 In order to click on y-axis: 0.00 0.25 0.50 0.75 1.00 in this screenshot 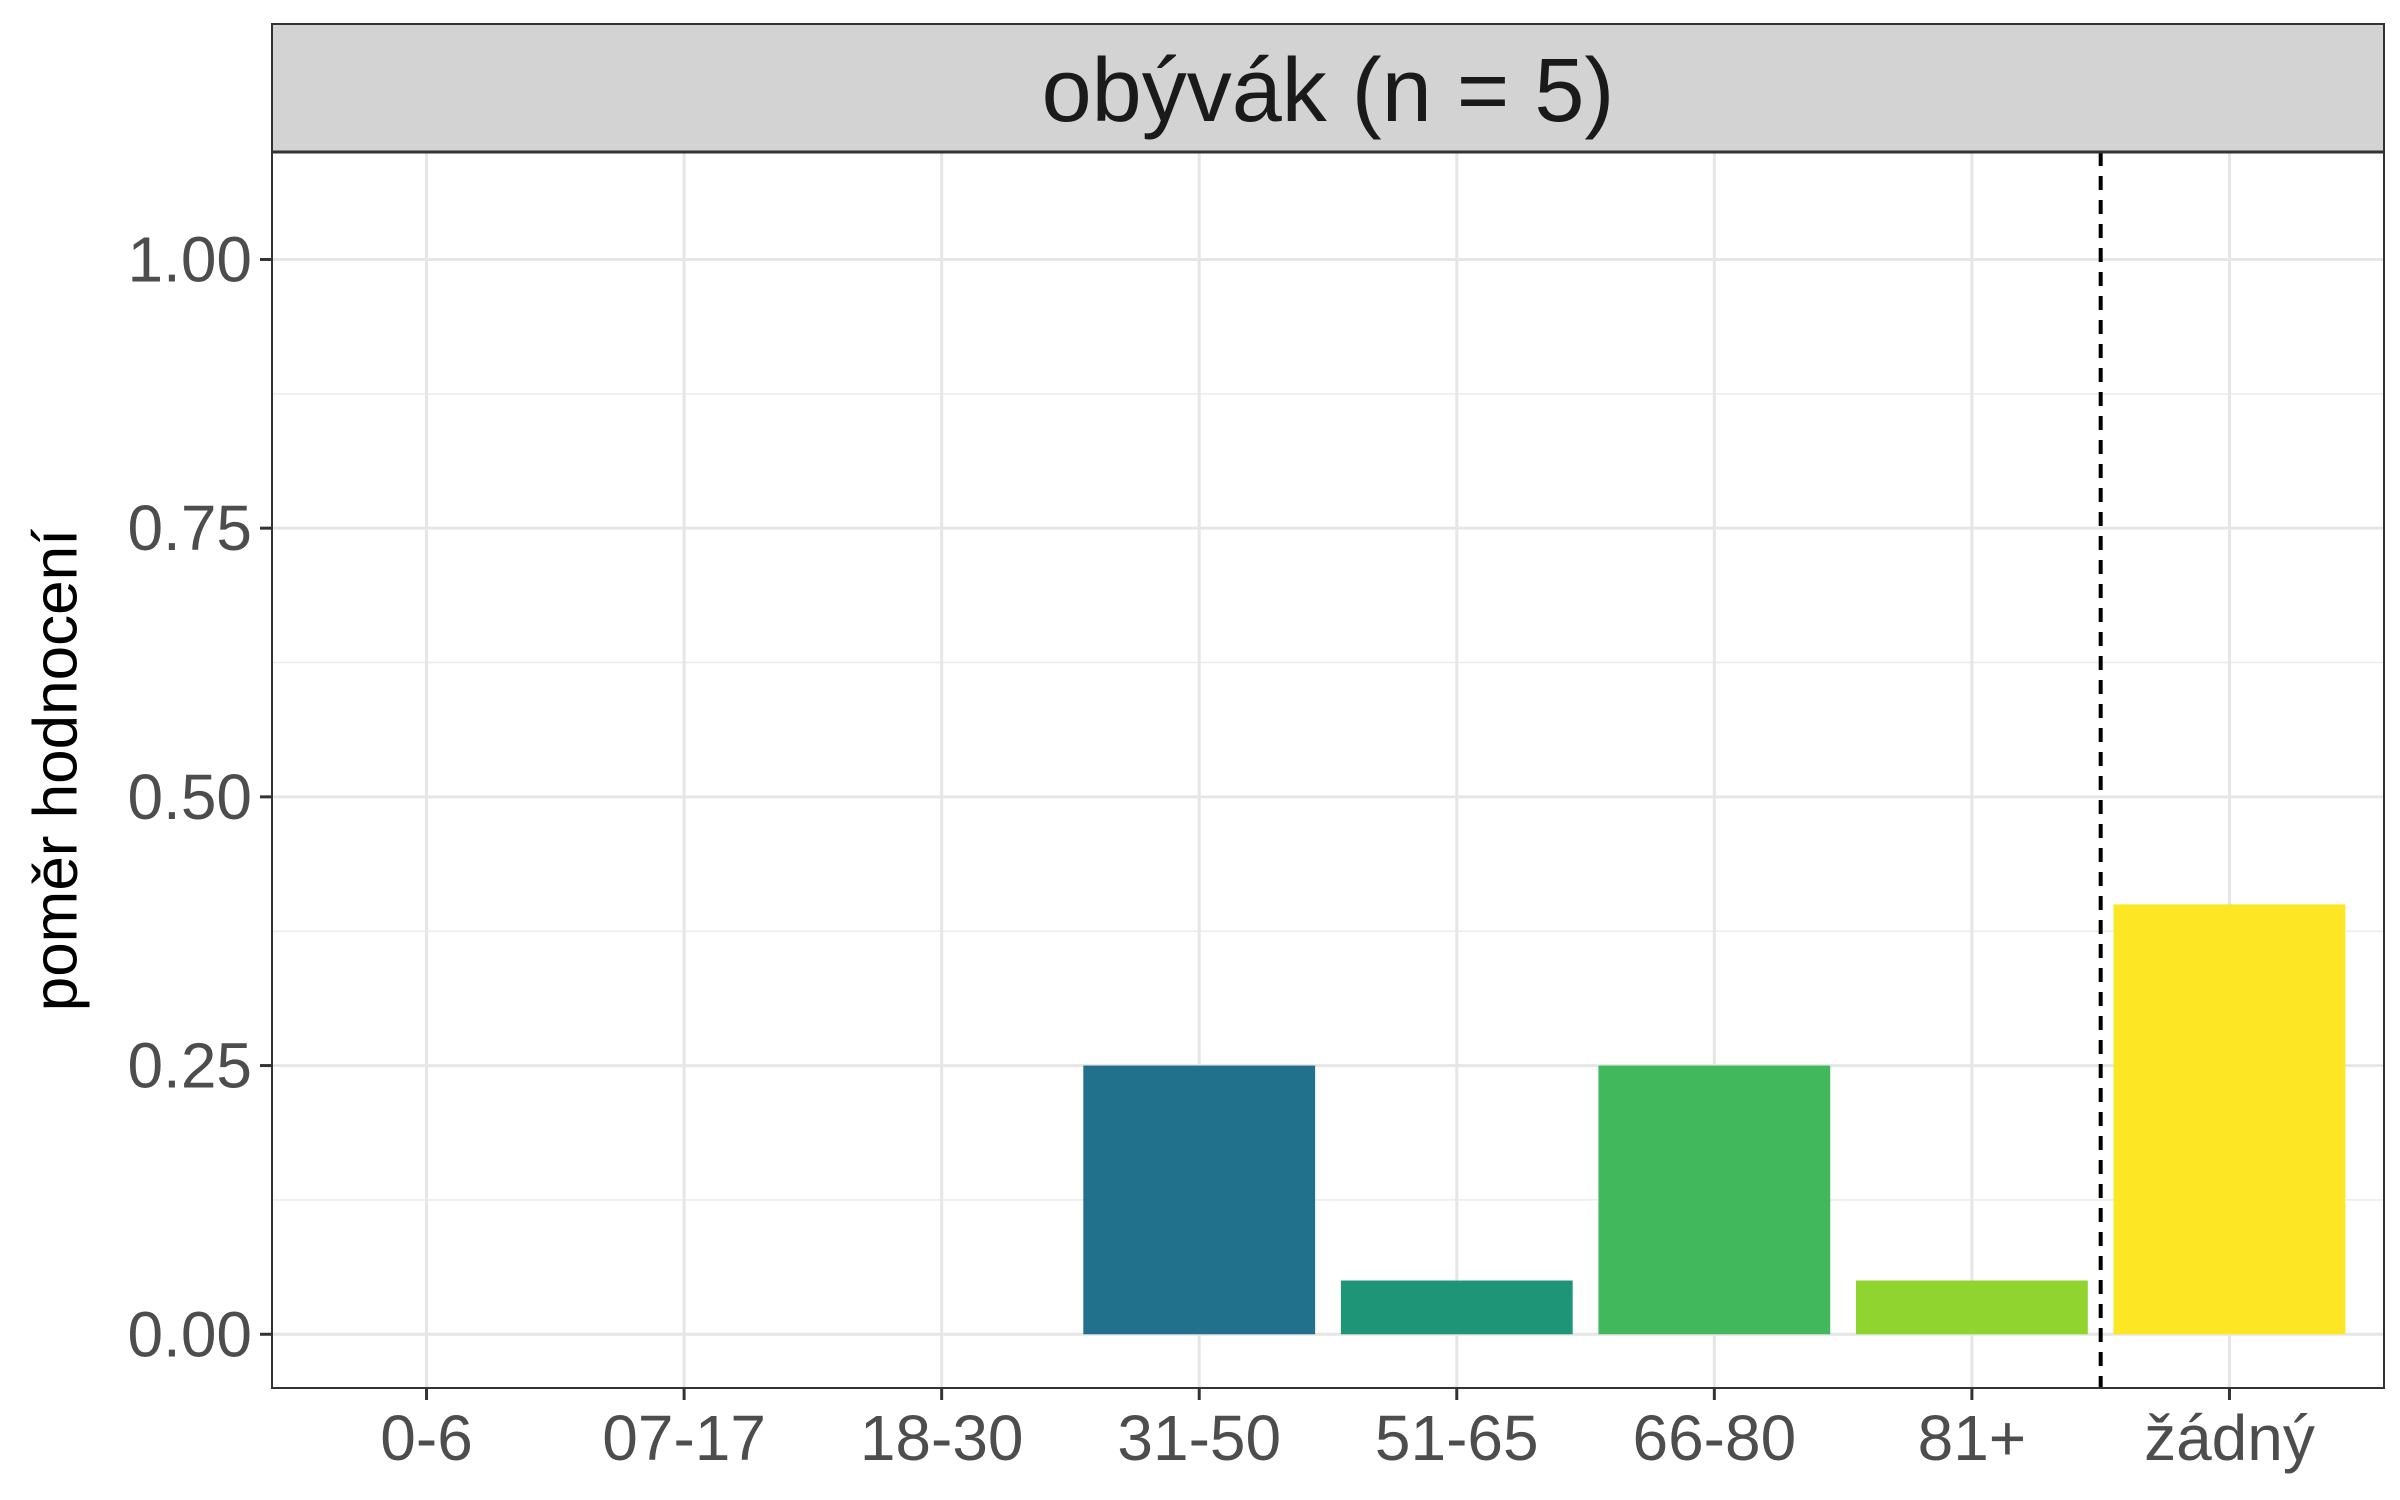, I will do `click(199, 796)`.